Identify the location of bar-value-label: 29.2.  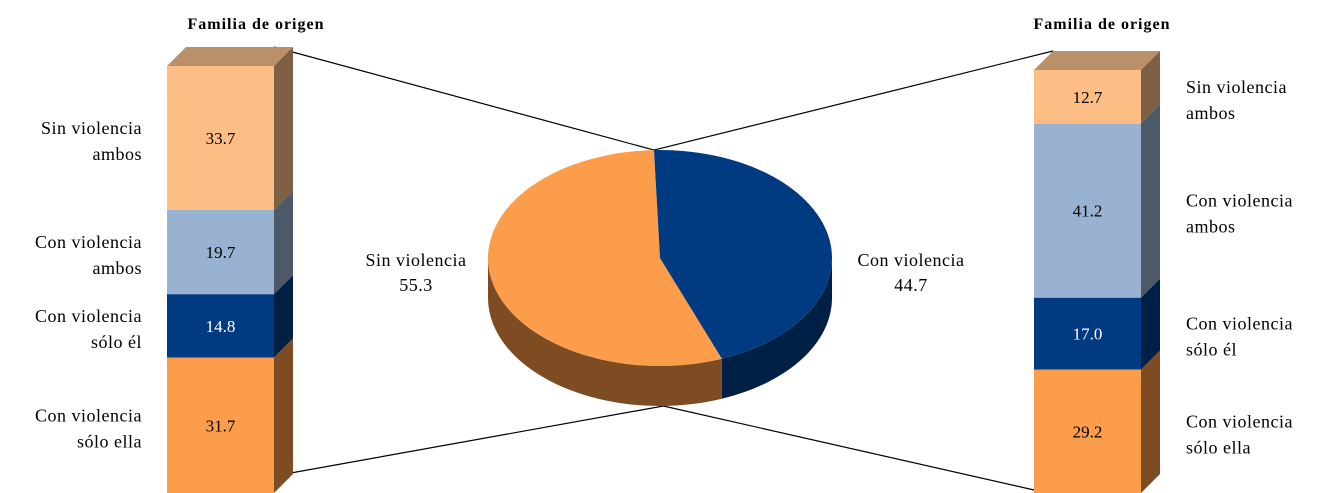
(1088, 431).